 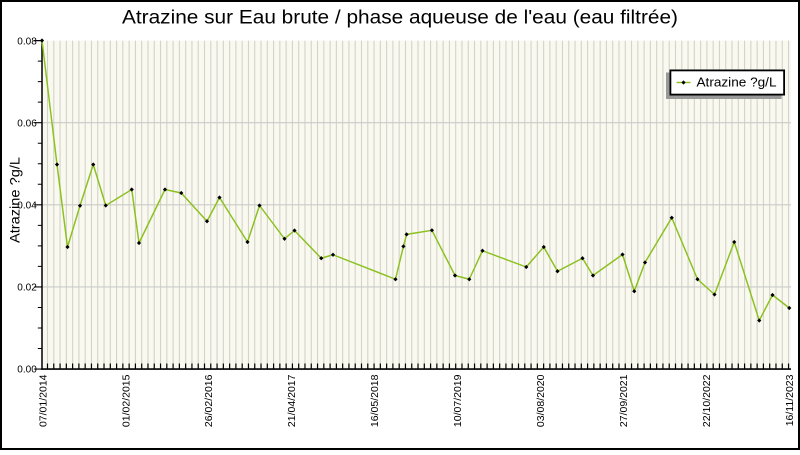 What do you see at coordinates (375, 400) in the screenshot?
I see `svg-text: 16/05/2018` at bounding box center [375, 400].